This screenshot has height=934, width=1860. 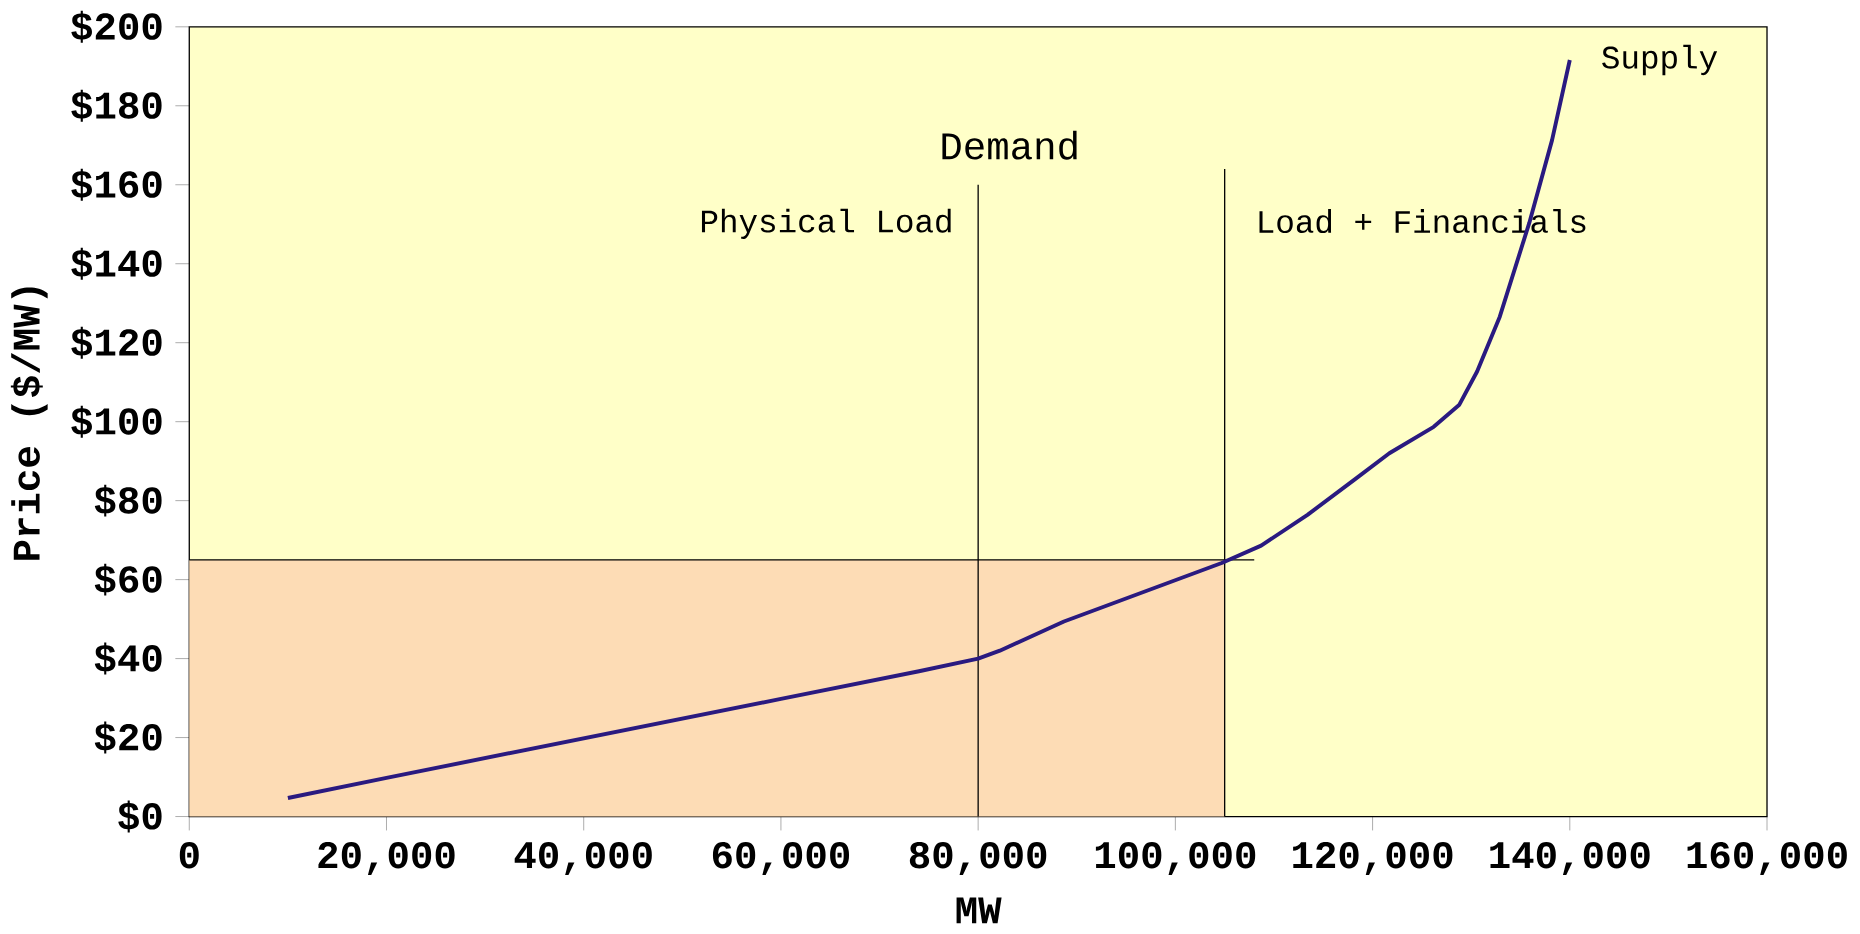 I want to click on x-axis-title: MW, so click(x=979, y=910).